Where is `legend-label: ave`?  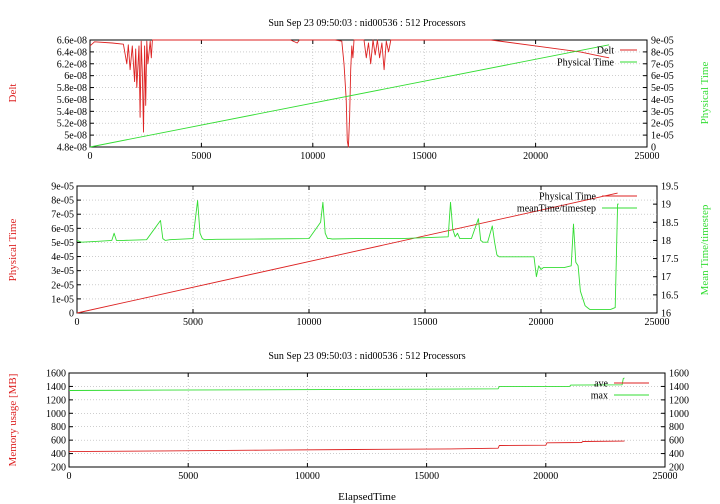
legend-label: ave is located at coordinates (601, 384).